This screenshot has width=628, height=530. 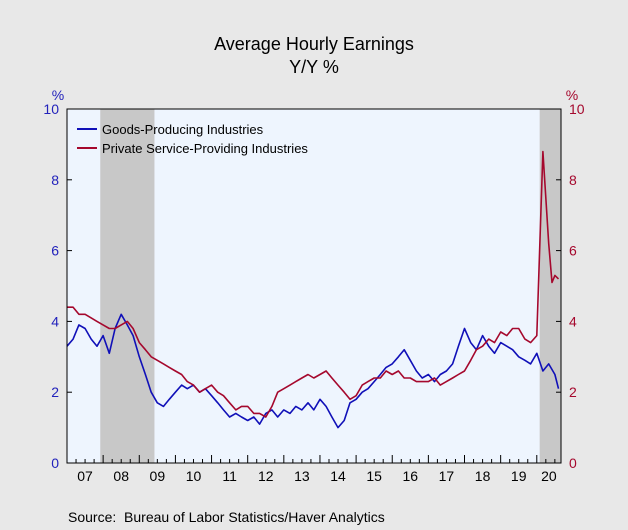 I want to click on x-tick-label: 19, so click(x=519, y=476).